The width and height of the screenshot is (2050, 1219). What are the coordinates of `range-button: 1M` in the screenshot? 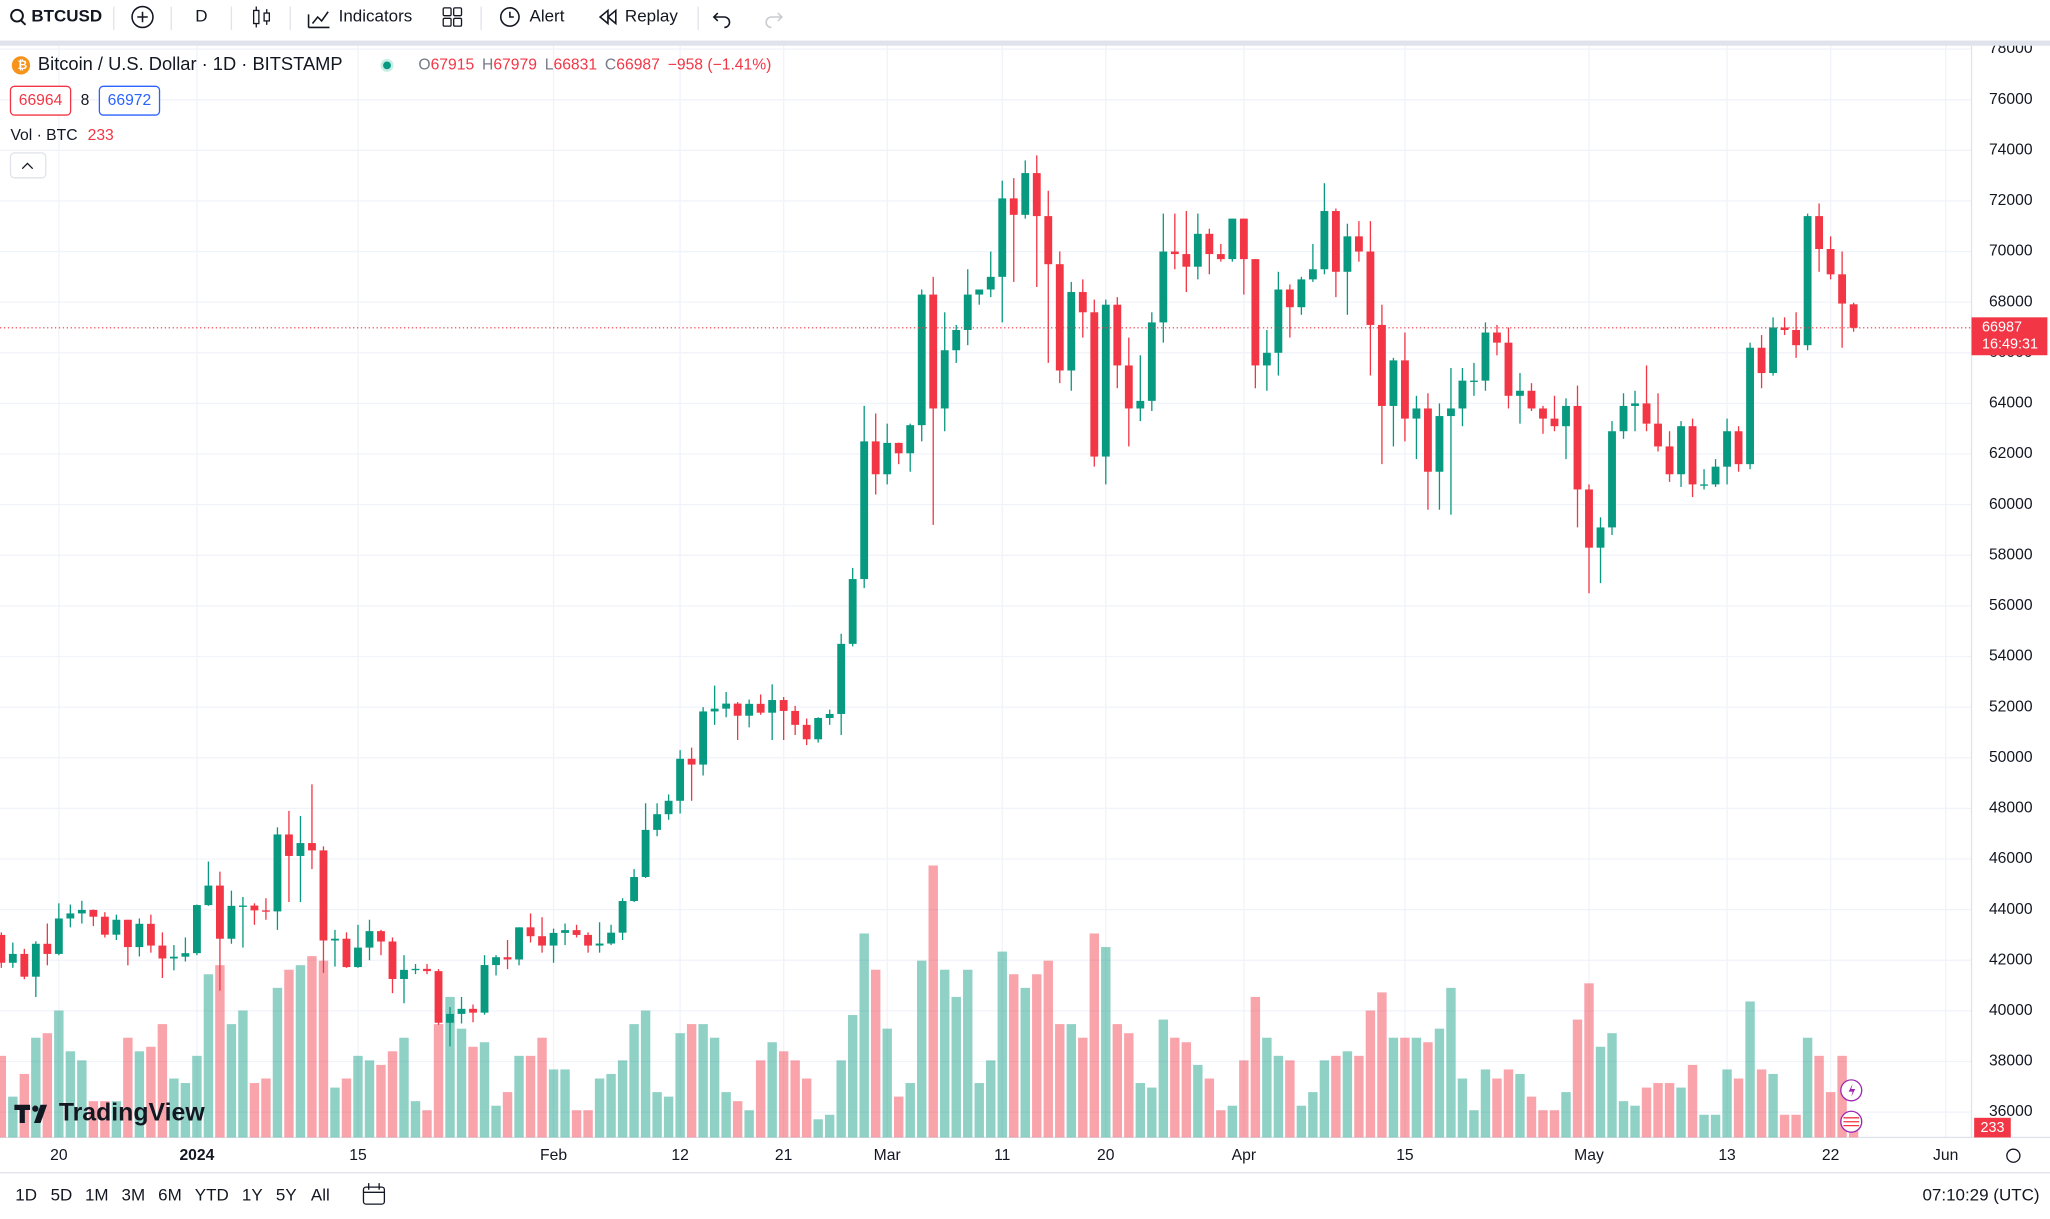 It's located at (97, 1195).